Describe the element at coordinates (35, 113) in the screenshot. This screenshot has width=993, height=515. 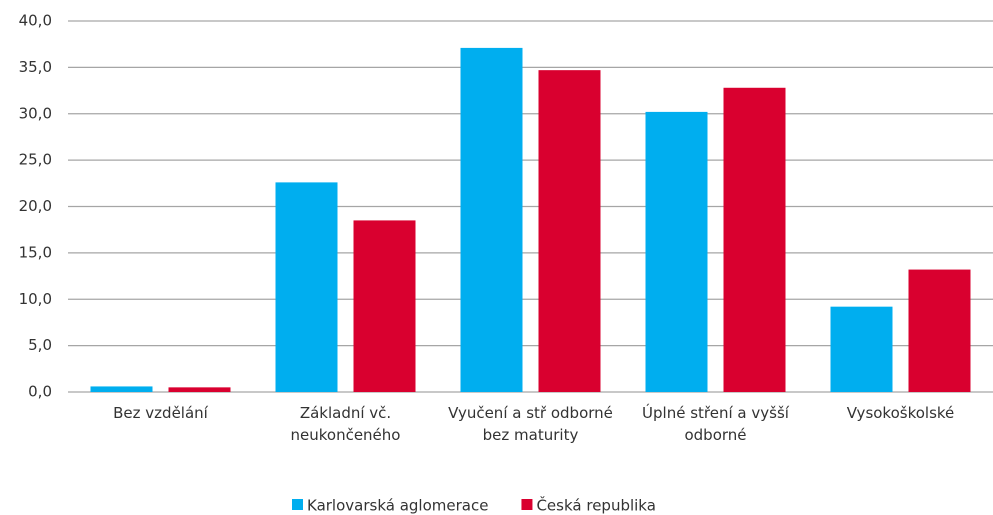
I see `y-tick-label: 30,0` at that location.